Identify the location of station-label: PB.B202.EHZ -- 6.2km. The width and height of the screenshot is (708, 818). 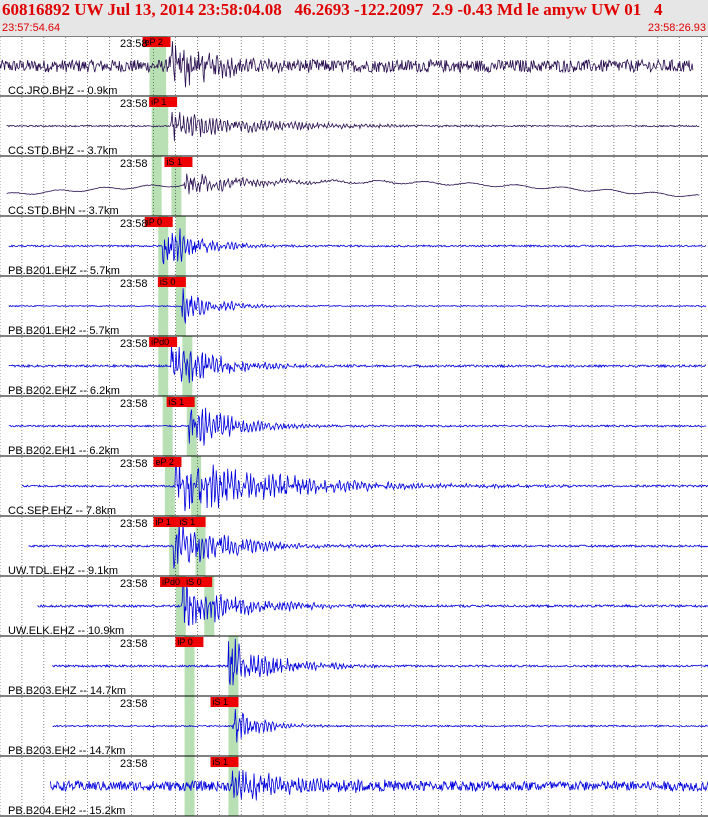
(64, 391).